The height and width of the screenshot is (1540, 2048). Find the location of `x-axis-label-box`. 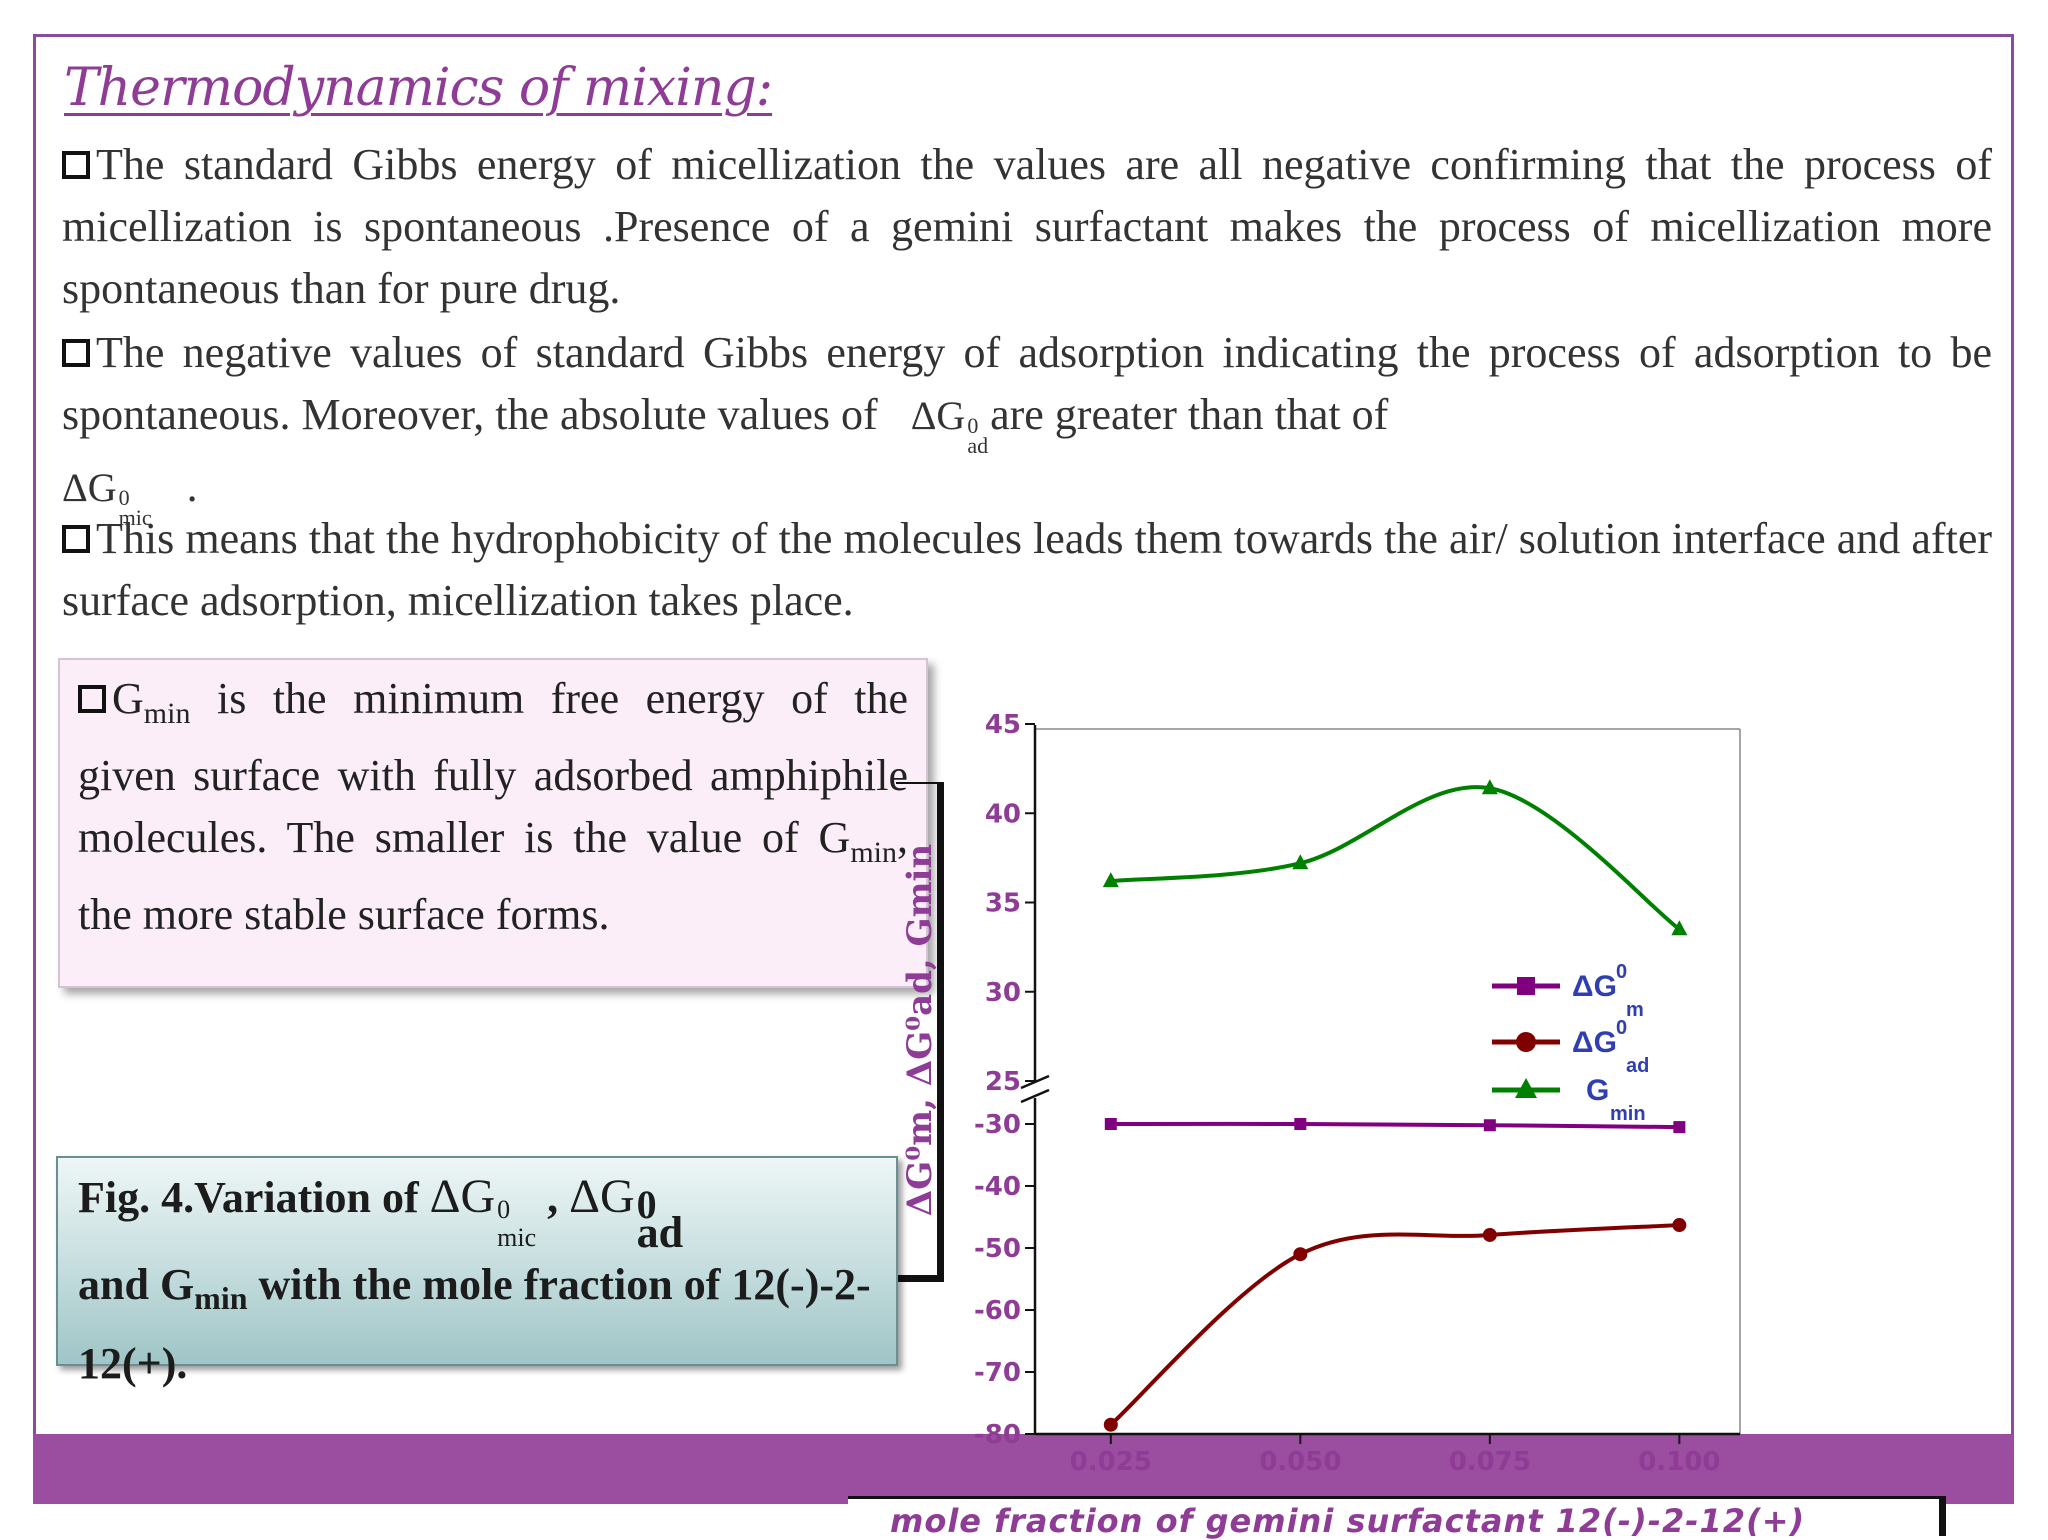

x-axis-label-box is located at coordinates (1397, 1516).